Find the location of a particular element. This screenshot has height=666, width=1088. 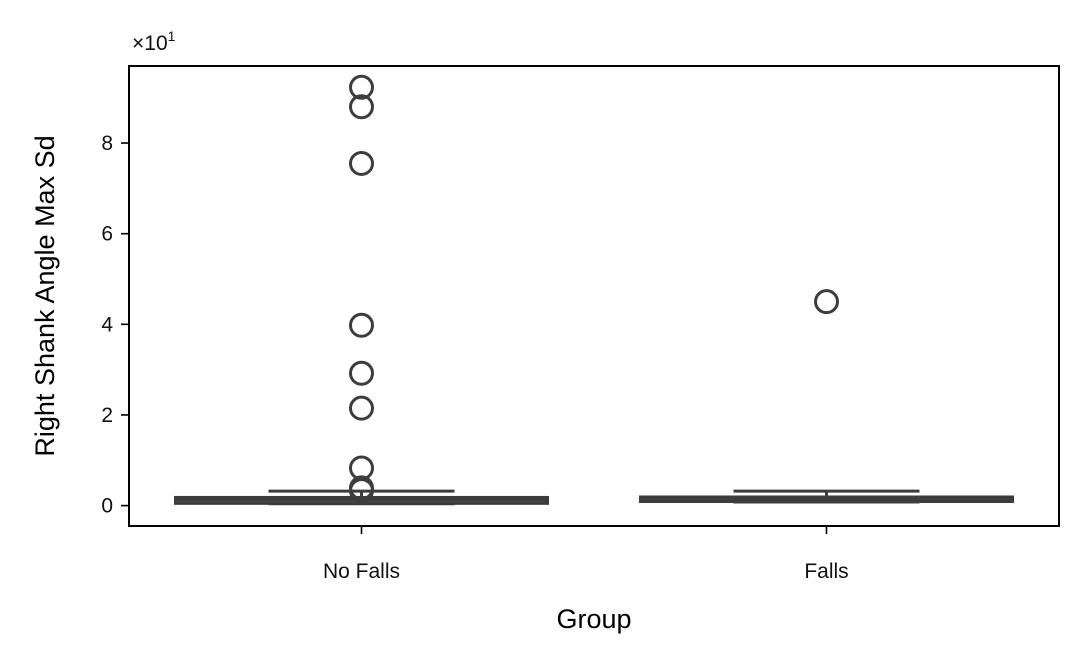

x-axis-label: Group is located at coordinates (593, 619).